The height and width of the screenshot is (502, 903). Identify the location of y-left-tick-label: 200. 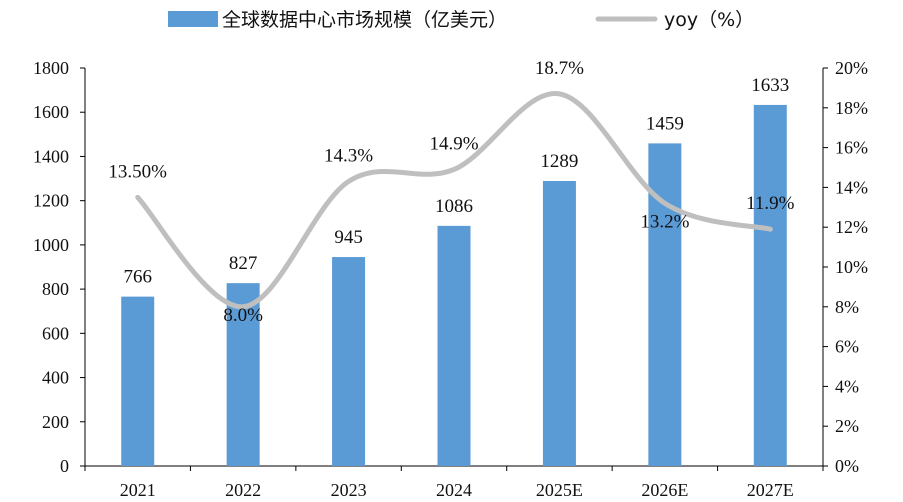
(55, 422).